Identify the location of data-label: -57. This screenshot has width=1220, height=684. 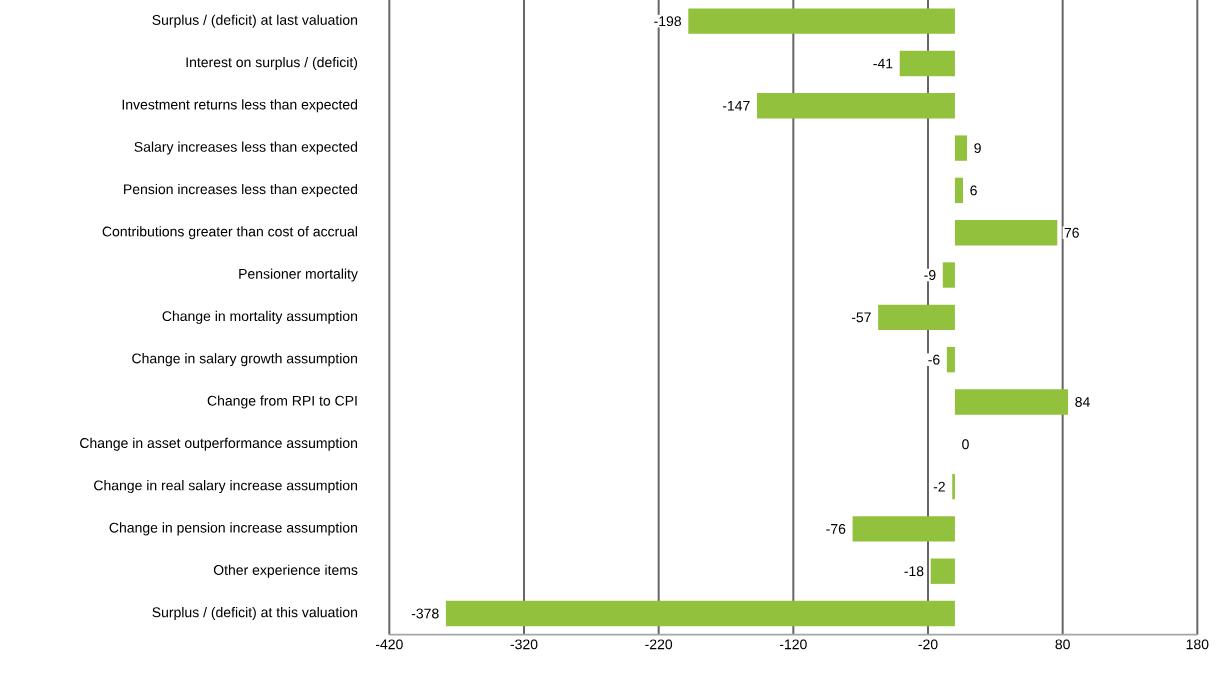
(861, 317).